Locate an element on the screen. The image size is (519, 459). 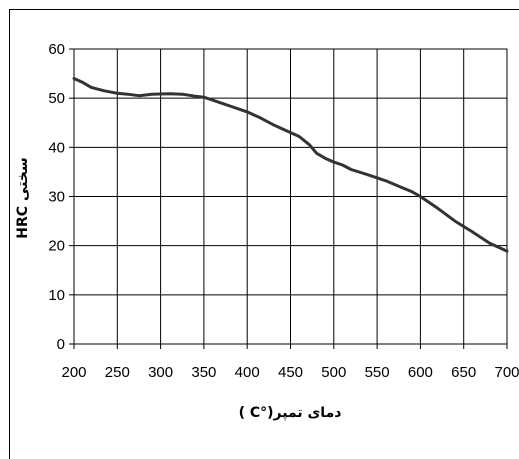
y-tick-label: 20 is located at coordinates (56, 246).